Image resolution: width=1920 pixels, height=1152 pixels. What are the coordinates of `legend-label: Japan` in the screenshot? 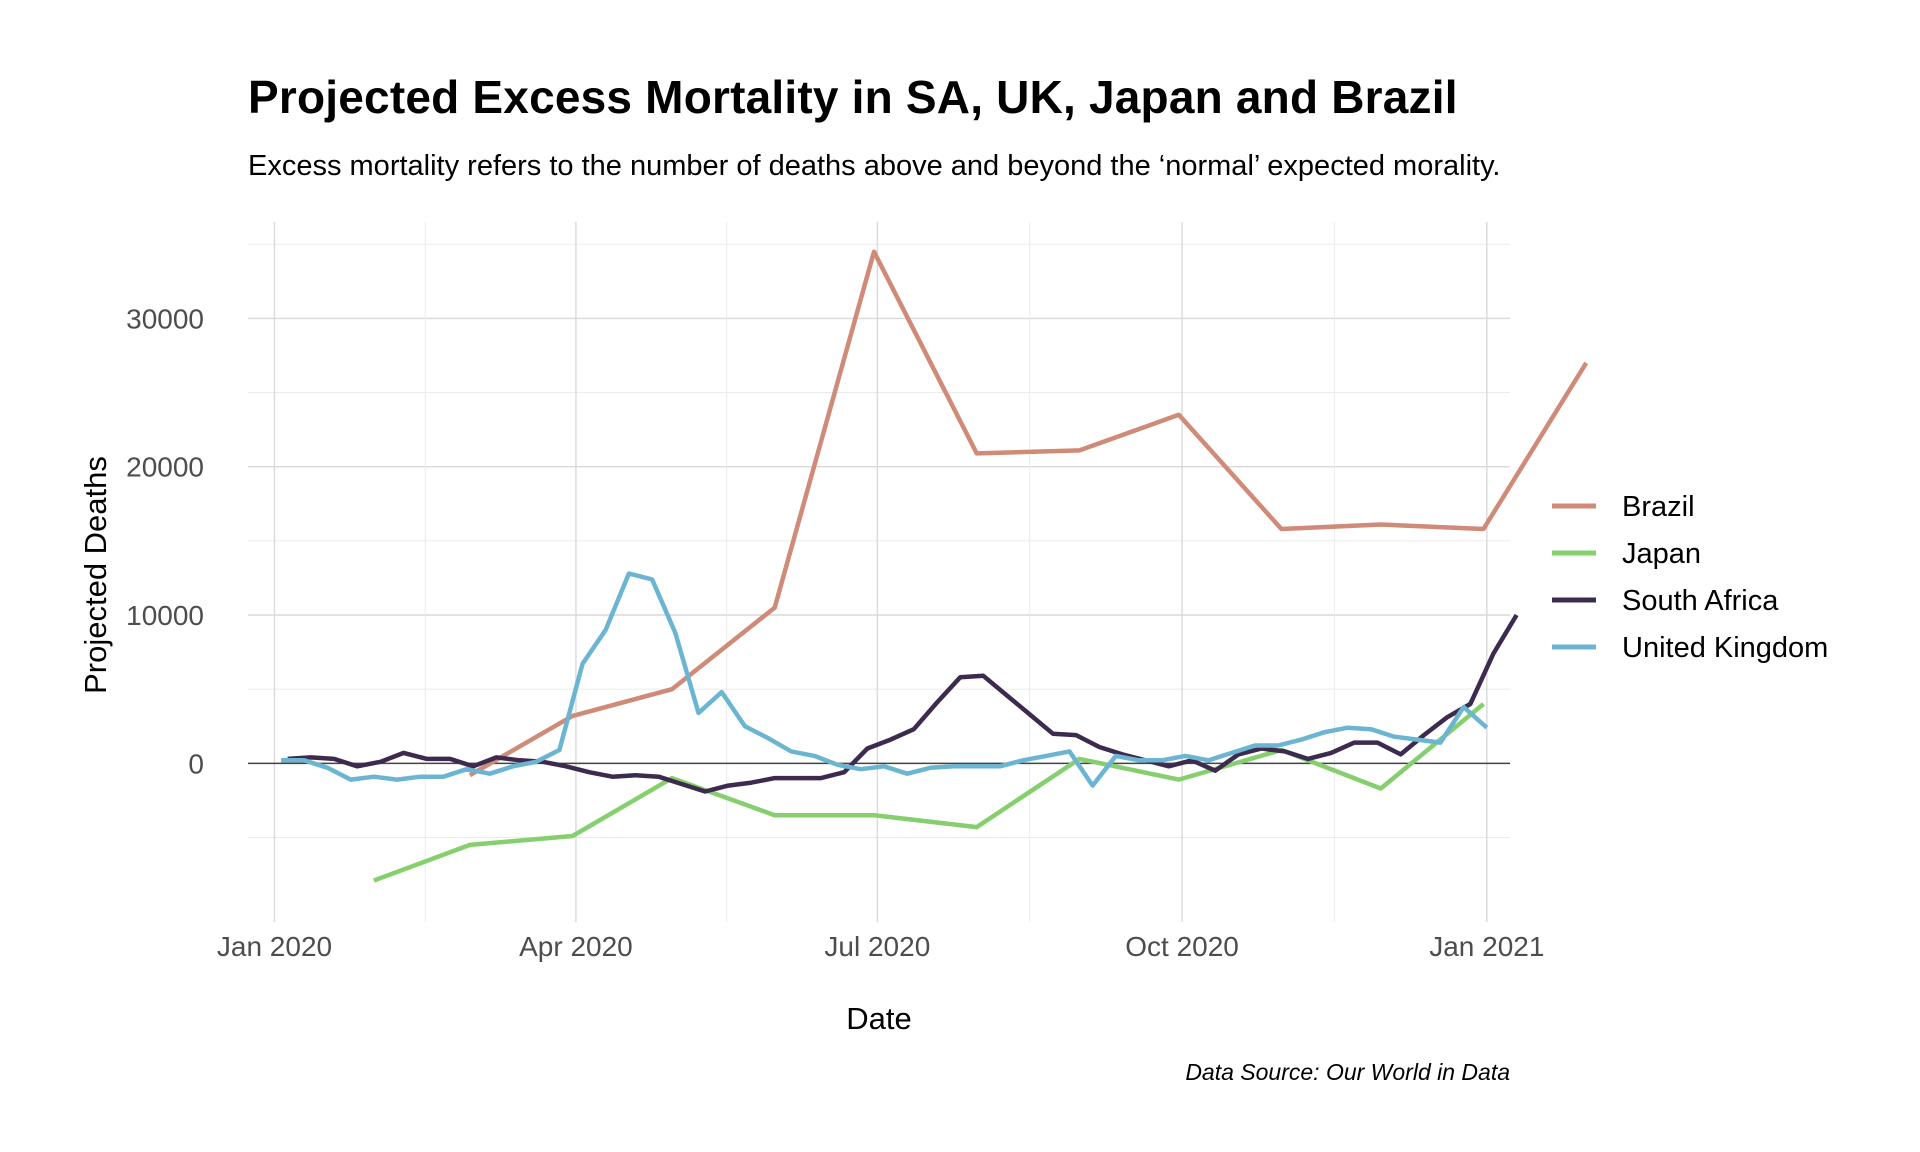 It's located at (1661, 554).